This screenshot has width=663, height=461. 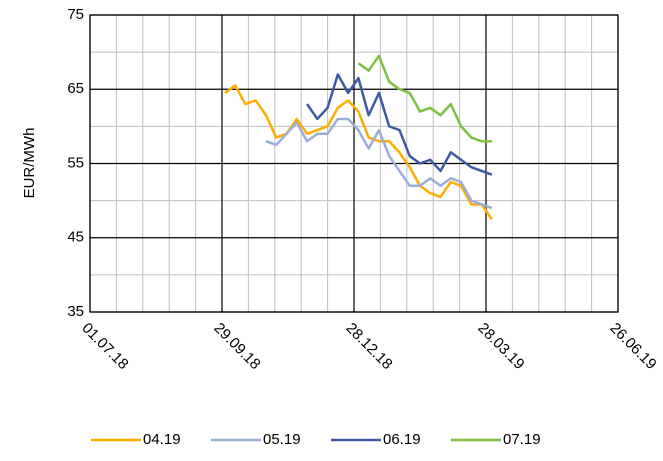 I want to click on y-tick-label: 55, so click(x=75, y=162).